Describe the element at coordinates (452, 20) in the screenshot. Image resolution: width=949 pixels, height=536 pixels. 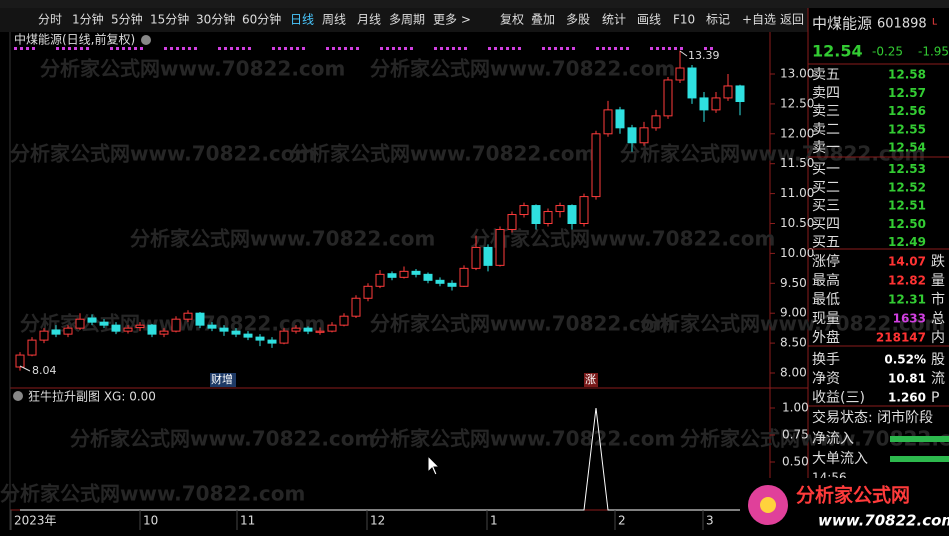
I see `period-button: 更多 >` at that location.